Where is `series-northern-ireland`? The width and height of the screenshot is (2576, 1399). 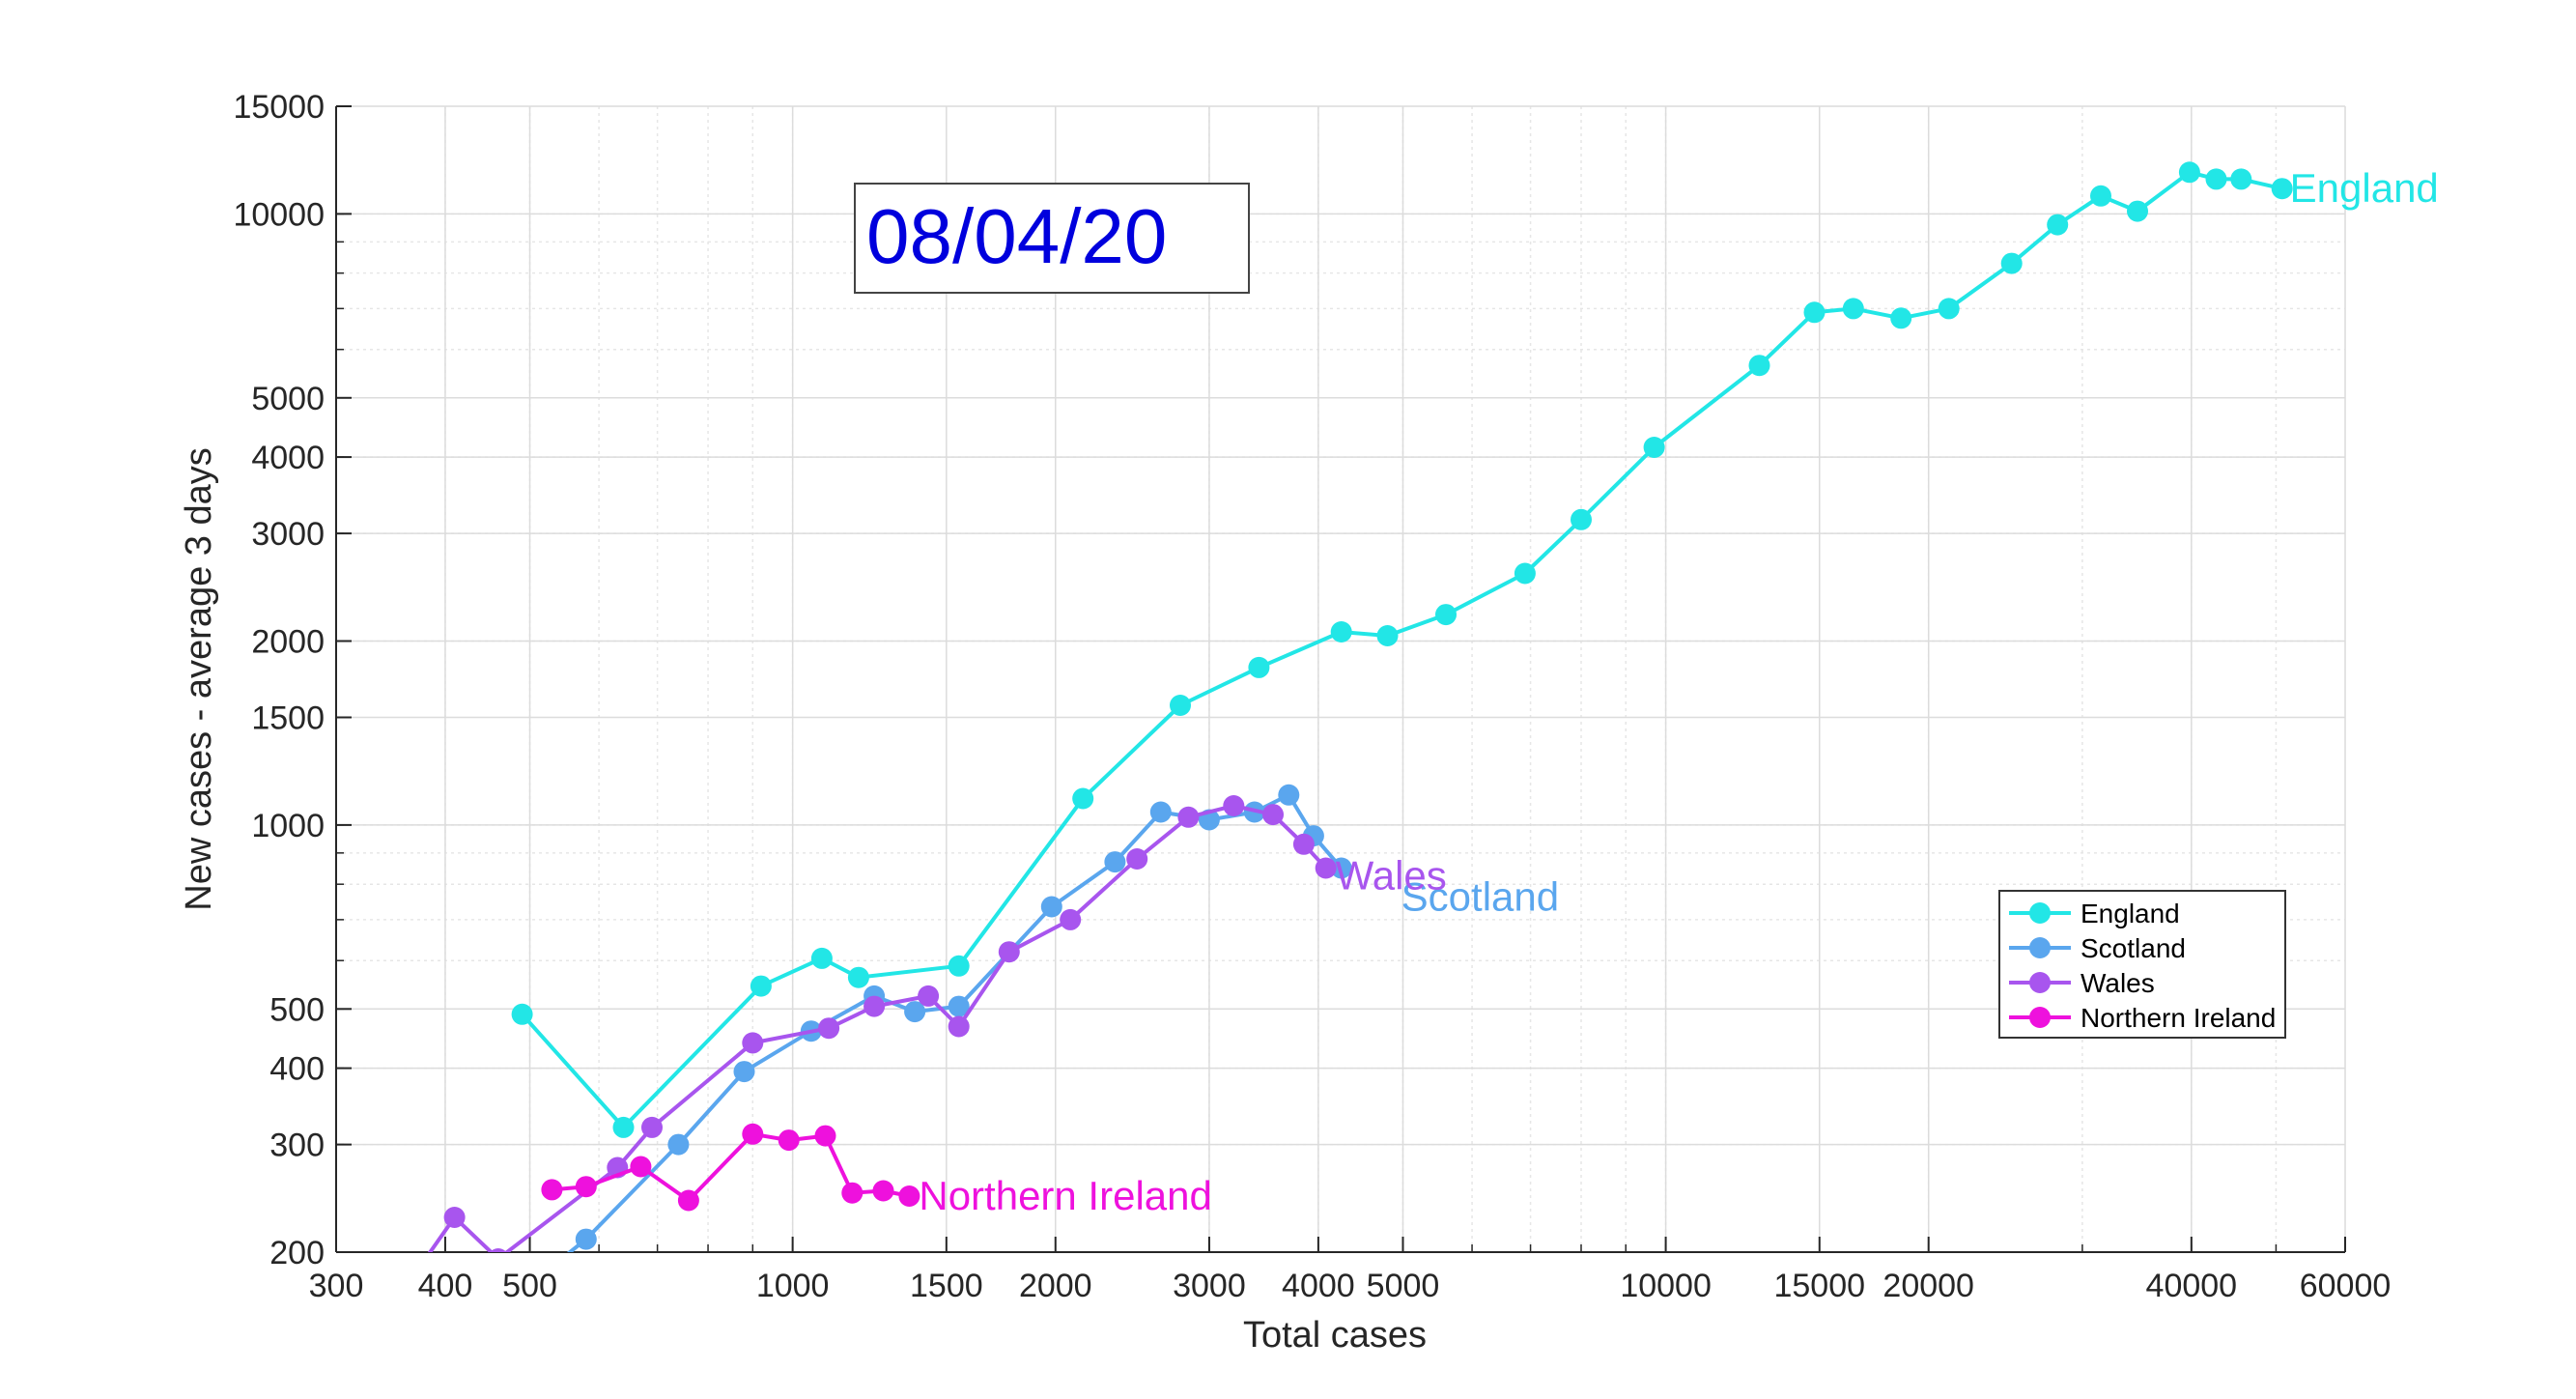
series-northern-ireland is located at coordinates (730, 1167).